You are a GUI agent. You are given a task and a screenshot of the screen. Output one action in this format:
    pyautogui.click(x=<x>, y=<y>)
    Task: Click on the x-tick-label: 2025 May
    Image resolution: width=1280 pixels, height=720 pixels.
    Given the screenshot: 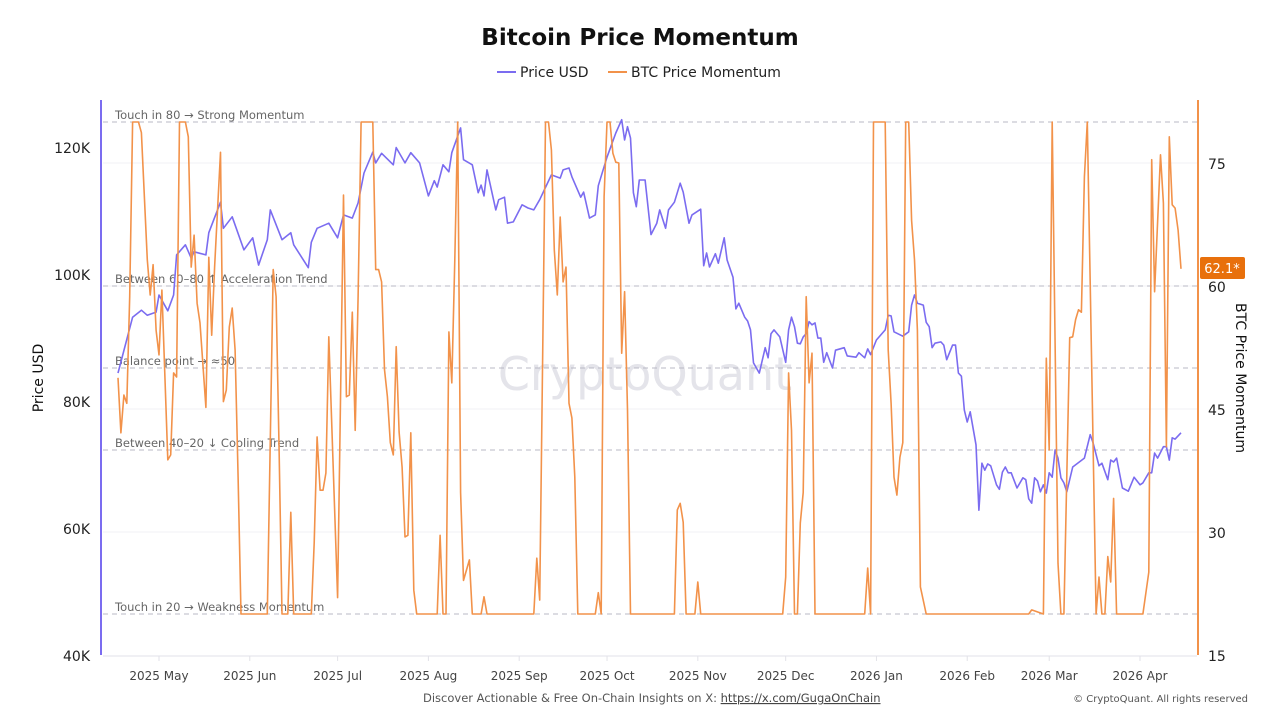 What is the action you would take?
    pyautogui.click(x=158, y=676)
    